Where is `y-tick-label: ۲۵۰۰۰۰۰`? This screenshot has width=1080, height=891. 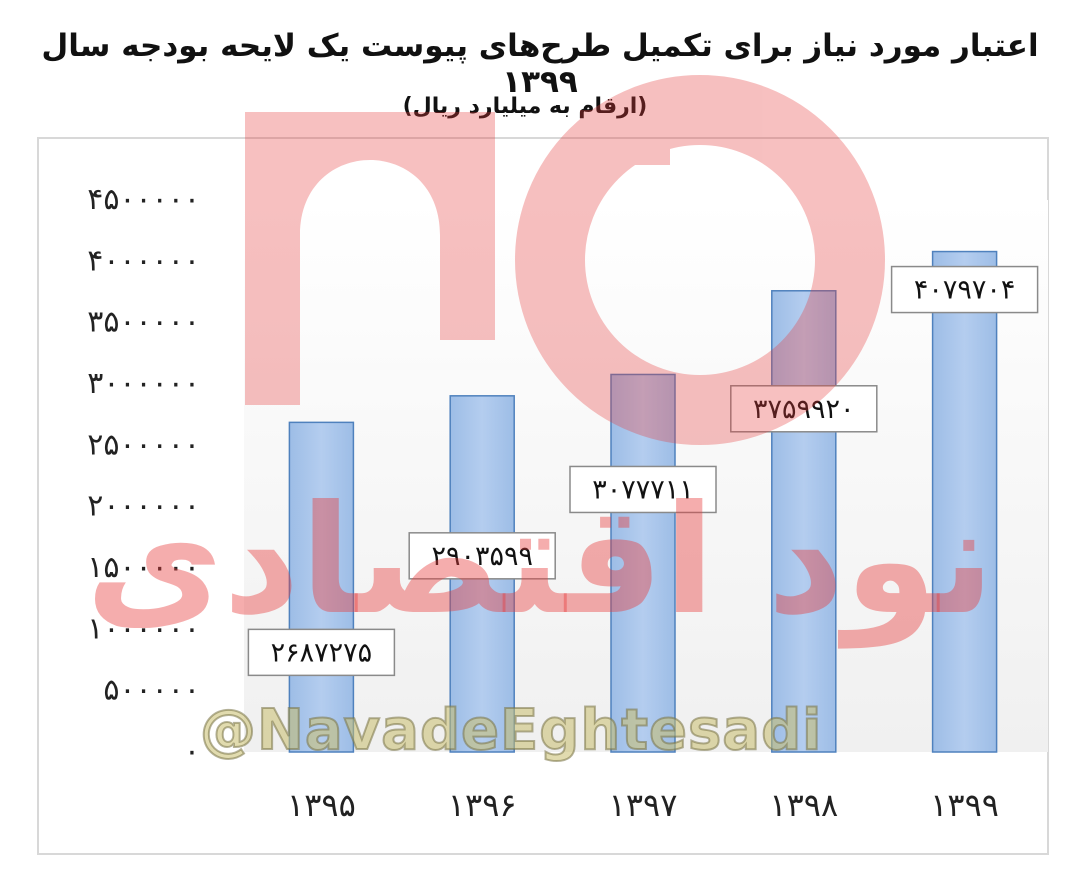 y-tick-label: ۲۵۰۰۰۰۰ is located at coordinates (143, 444).